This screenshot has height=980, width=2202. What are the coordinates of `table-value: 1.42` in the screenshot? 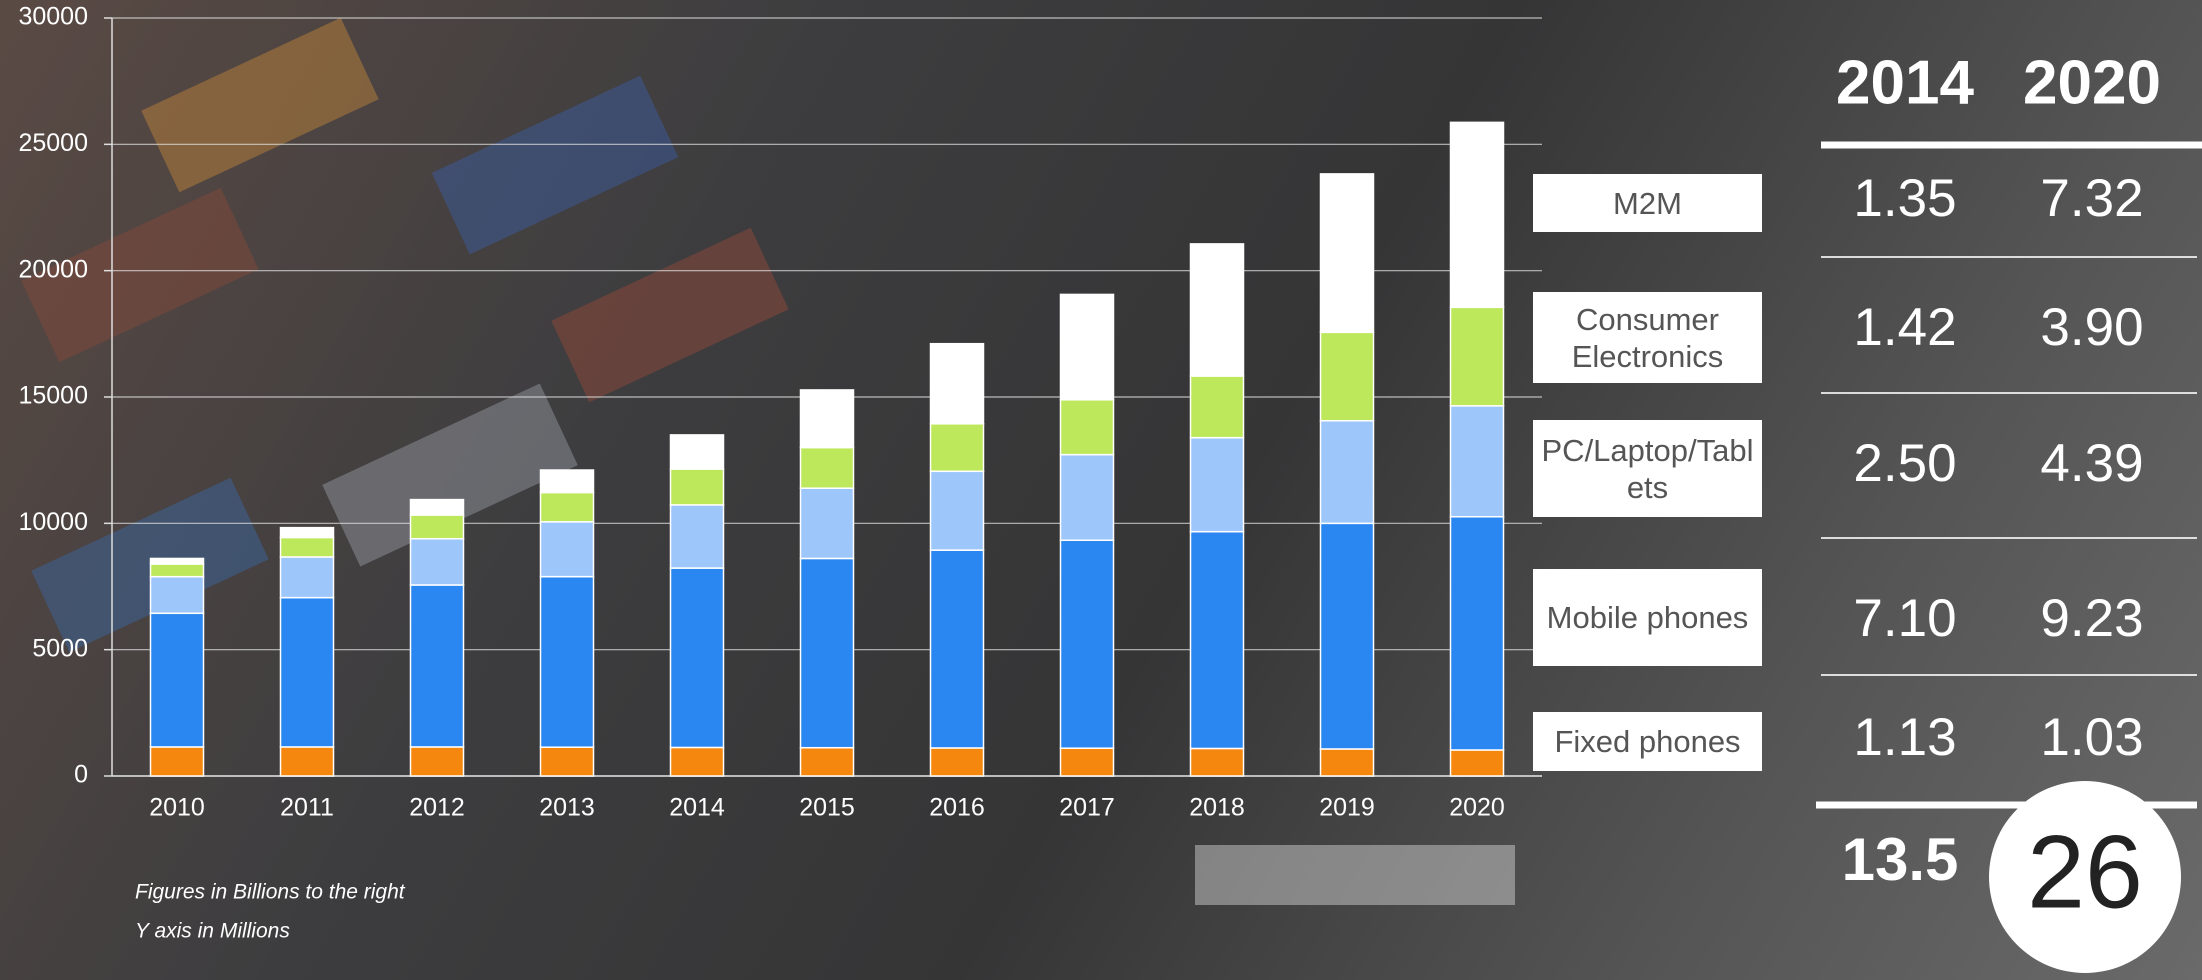 It's located at (1904, 327).